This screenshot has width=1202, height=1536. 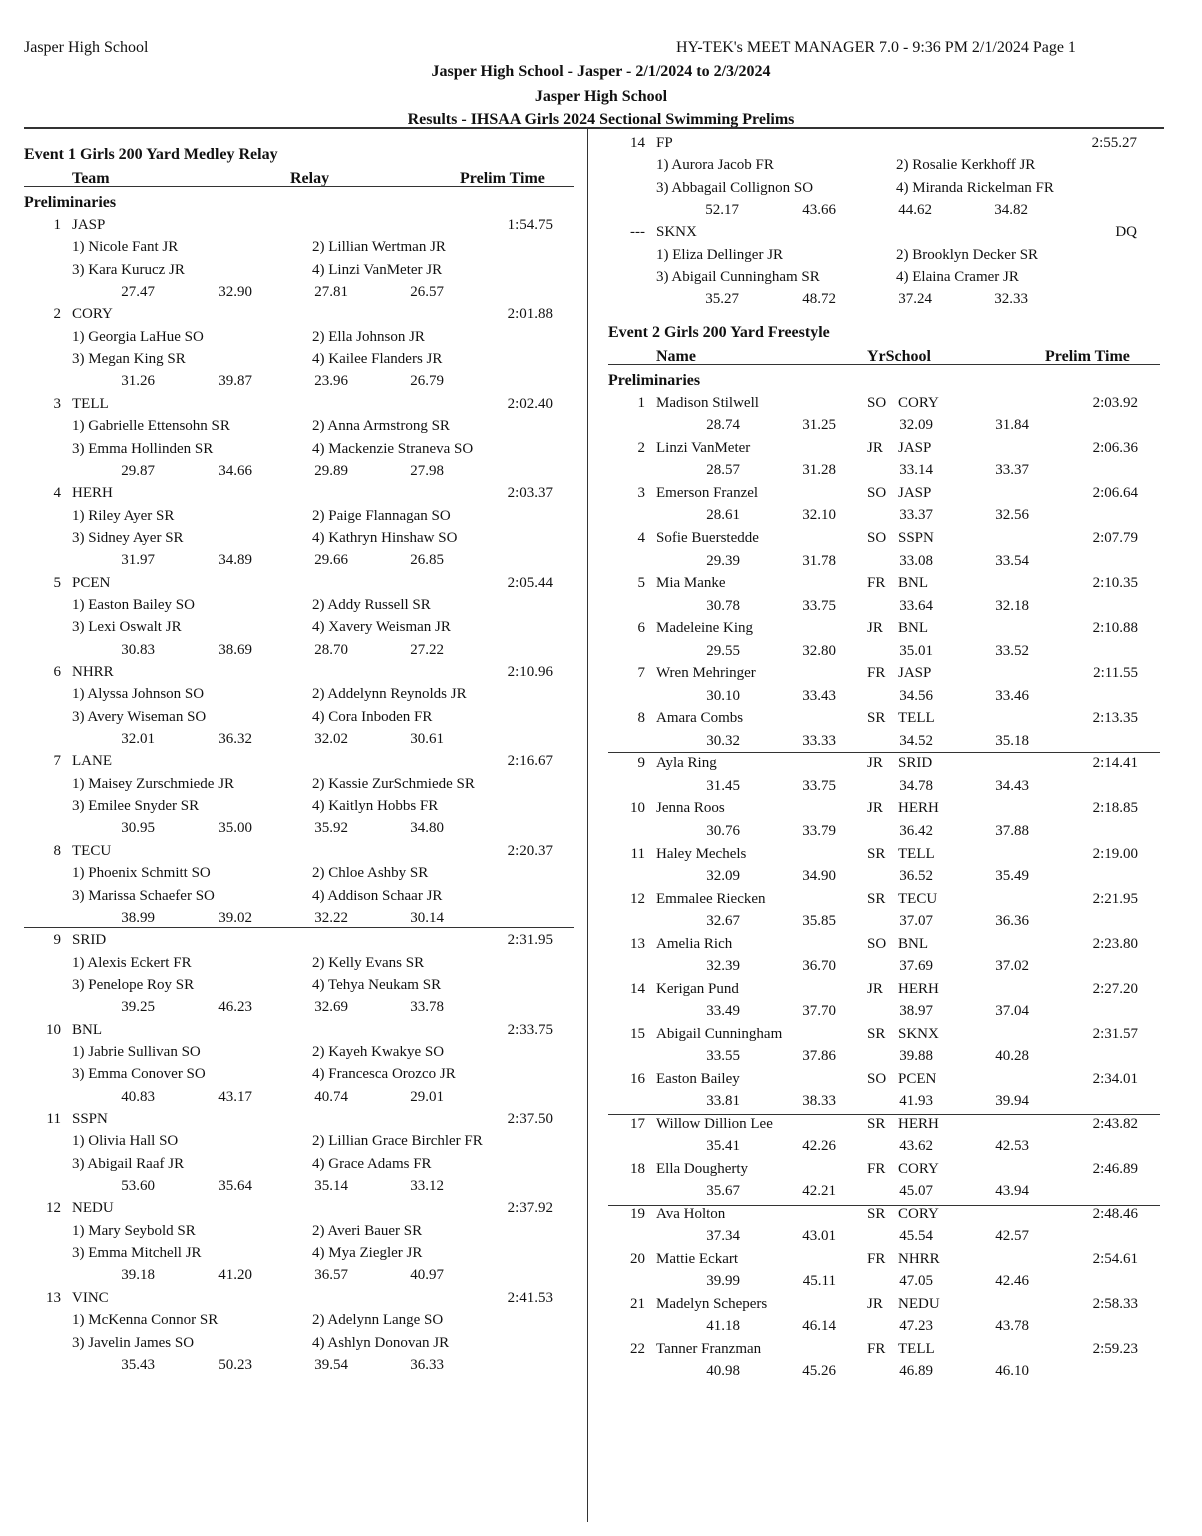 What do you see at coordinates (876, 1033) in the screenshot?
I see `swimmer-year: SR` at bounding box center [876, 1033].